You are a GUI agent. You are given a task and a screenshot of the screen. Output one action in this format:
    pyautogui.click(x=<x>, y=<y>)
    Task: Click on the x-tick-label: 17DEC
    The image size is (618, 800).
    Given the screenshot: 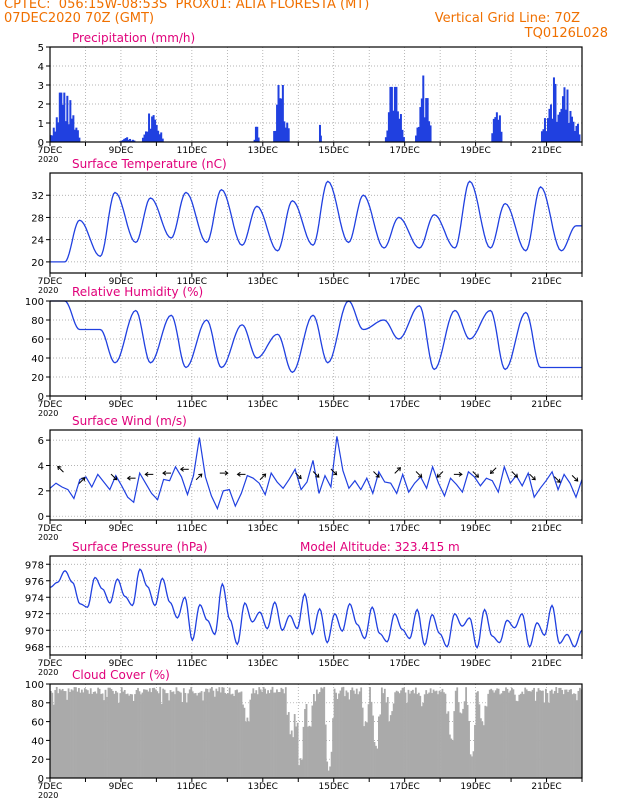 What is the action you would take?
    pyautogui.click(x=404, y=282)
    